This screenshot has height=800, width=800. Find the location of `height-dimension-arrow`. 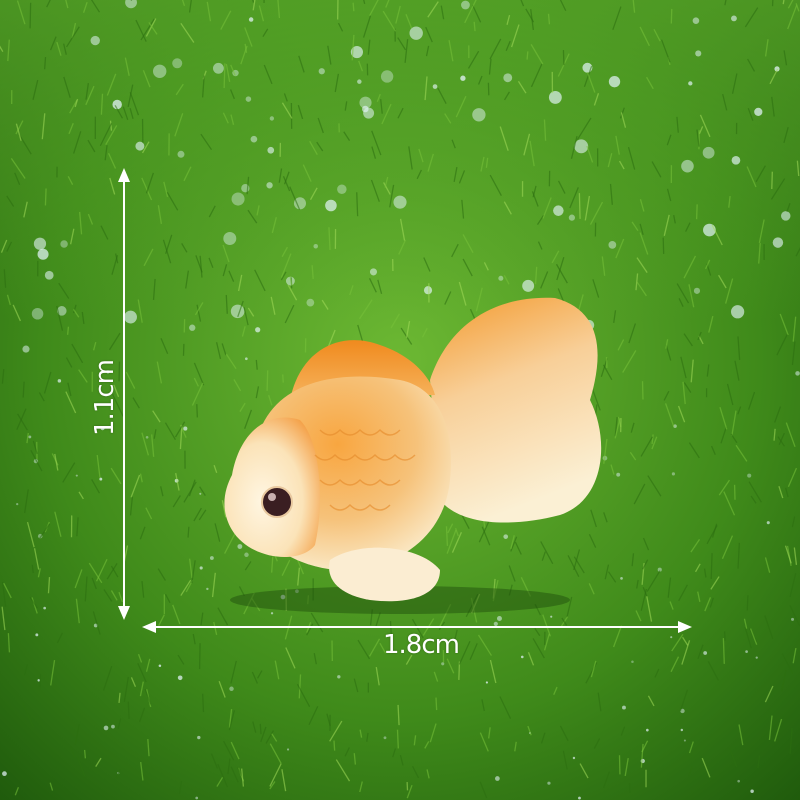

height-dimension-arrow is located at coordinates (124, 394).